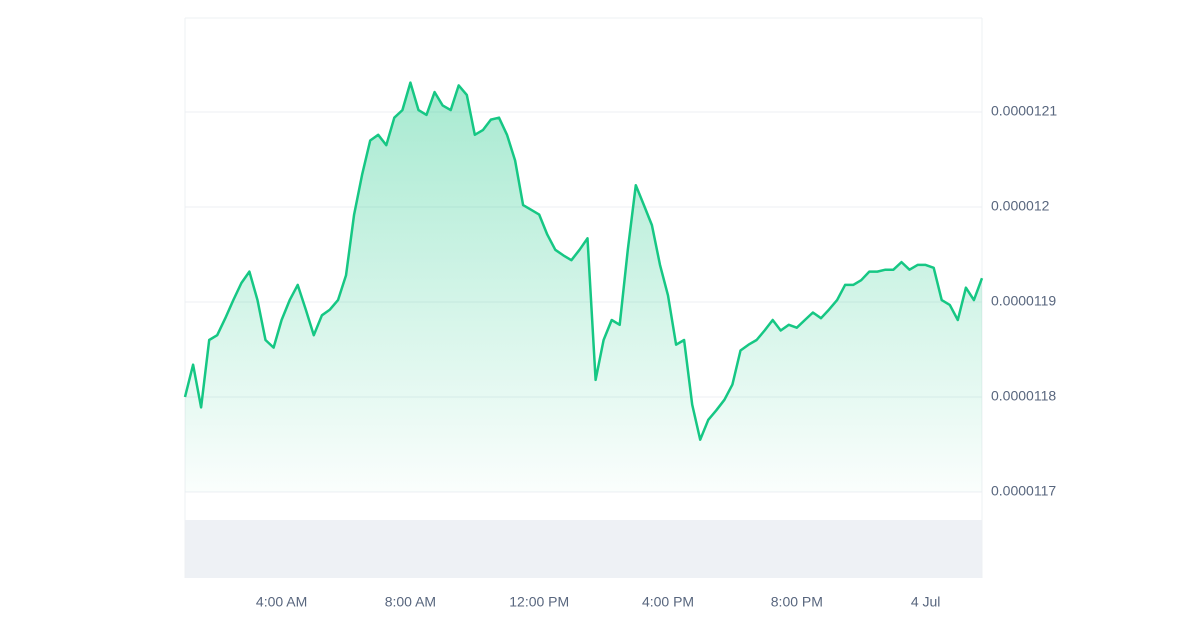  Describe the element at coordinates (1023, 491) in the screenshot. I see `y-tick-label: 0.0000117` at that location.